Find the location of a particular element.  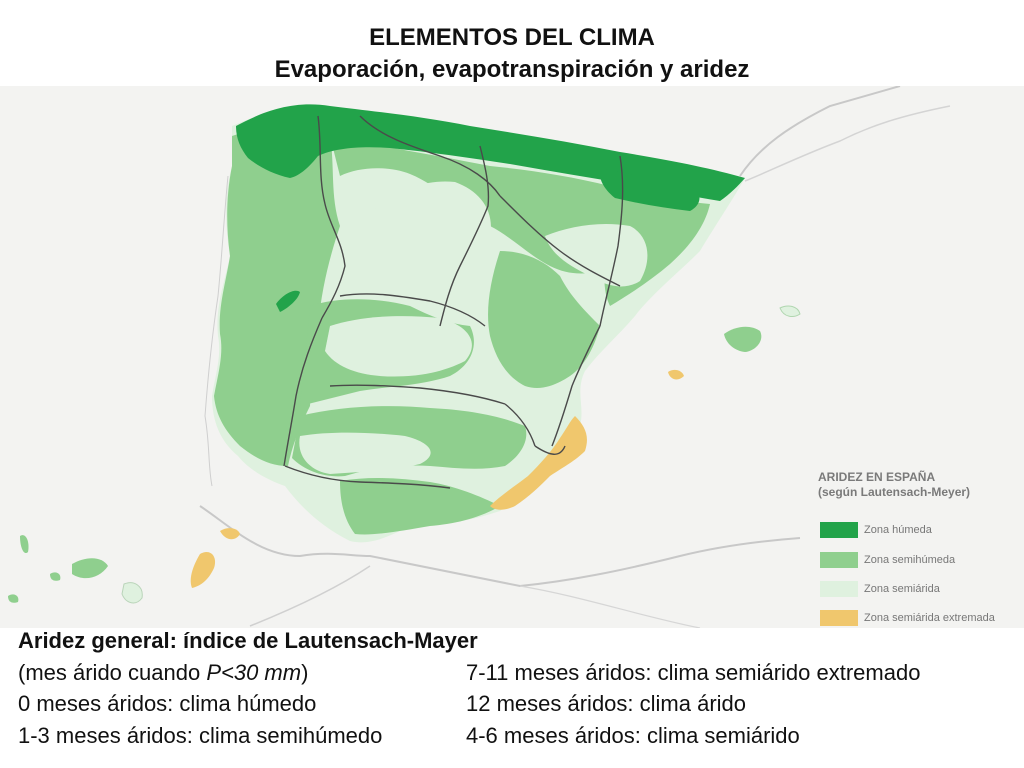

ibiza-island is located at coordinates (676, 374).